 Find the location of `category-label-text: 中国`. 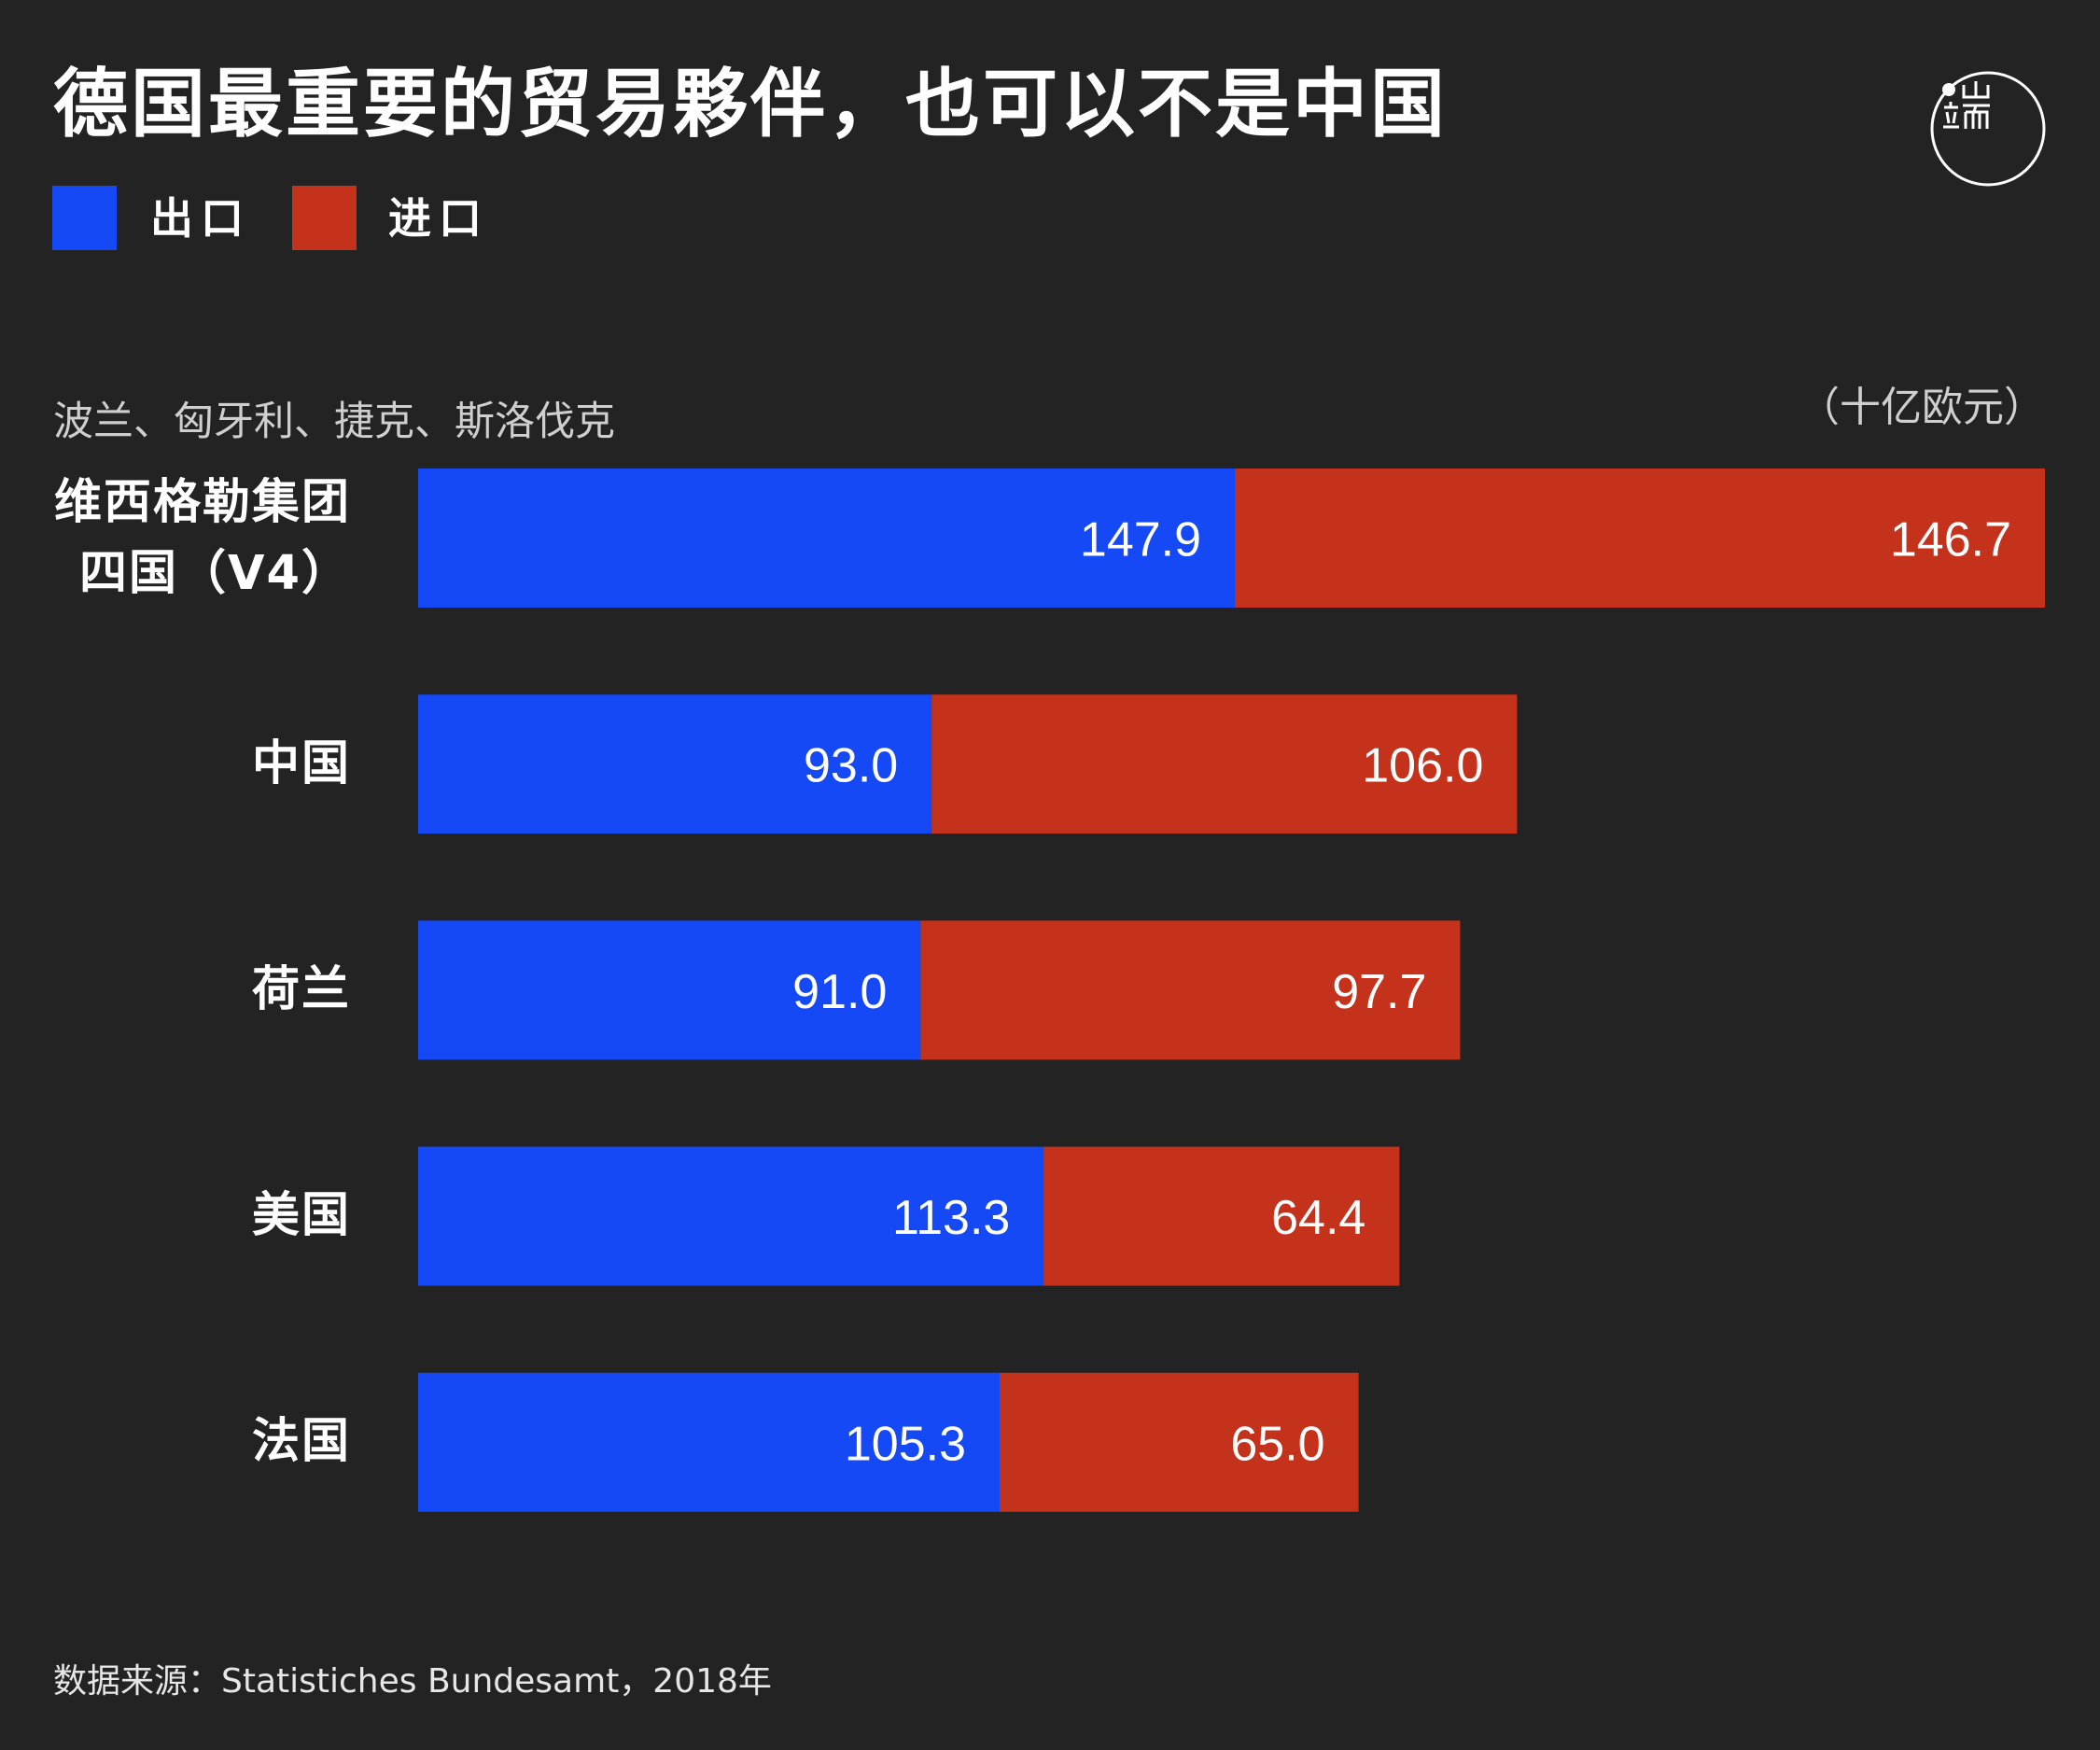

category-label-text: 中国 is located at coordinates (301, 763).